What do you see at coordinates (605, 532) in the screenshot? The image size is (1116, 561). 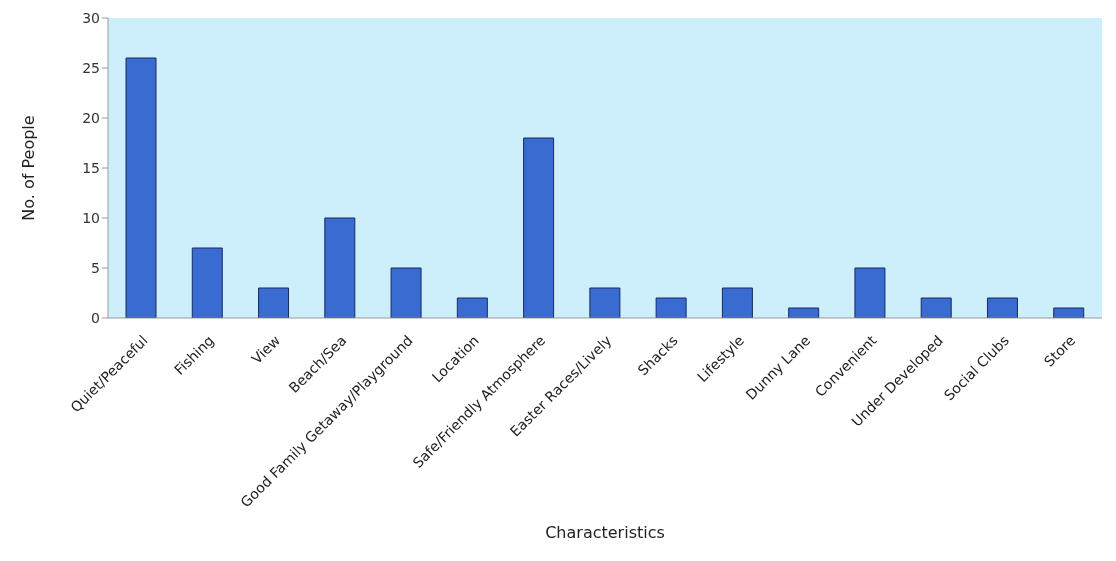 I see `x-axis-title: Characteristics` at bounding box center [605, 532].